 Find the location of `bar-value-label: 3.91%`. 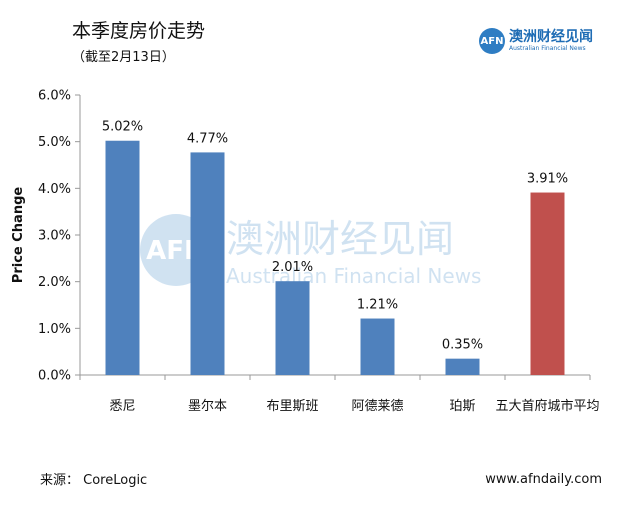

bar-value-label: 3.91% is located at coordinates (547, 179).